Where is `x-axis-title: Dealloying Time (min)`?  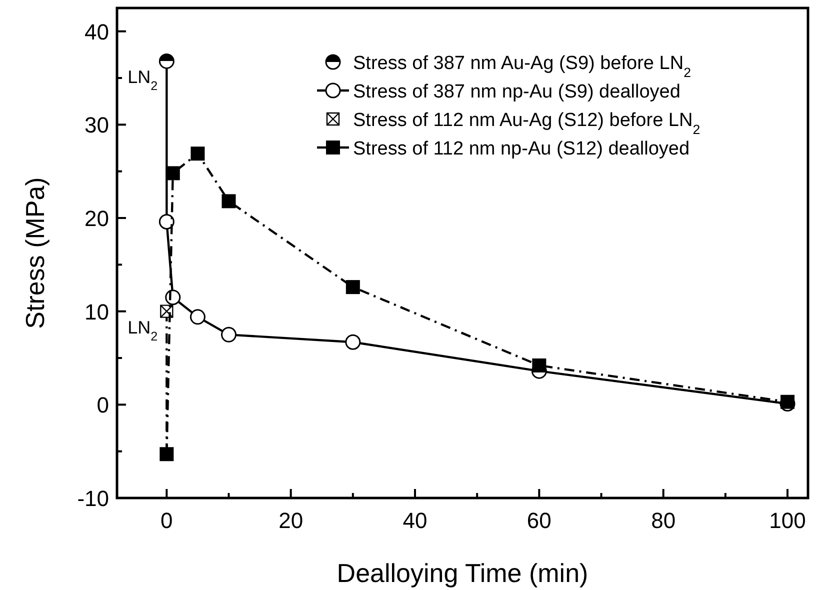 x-axis-title: Dealloying Time (min) is located at coordinates (462, 573).